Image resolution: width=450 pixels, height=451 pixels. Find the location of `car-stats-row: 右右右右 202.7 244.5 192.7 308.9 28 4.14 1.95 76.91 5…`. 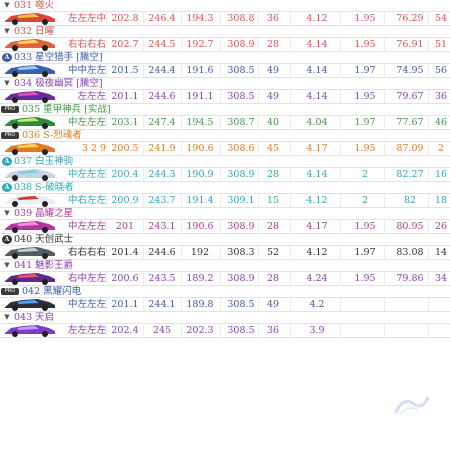

car-stats-row: 右右右右 202.7 244.5 192.7 308.9 28 4.14 1.95 76.91 5… is located at coordinates (225, 45).